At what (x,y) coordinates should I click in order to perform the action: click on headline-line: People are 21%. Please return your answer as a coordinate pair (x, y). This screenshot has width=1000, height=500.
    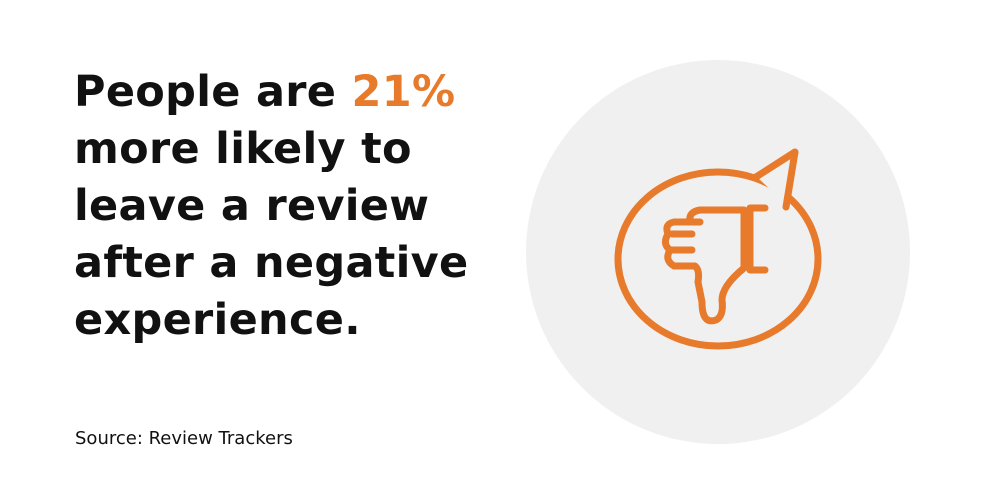
    Looking at the image, I should click on (271, 92).